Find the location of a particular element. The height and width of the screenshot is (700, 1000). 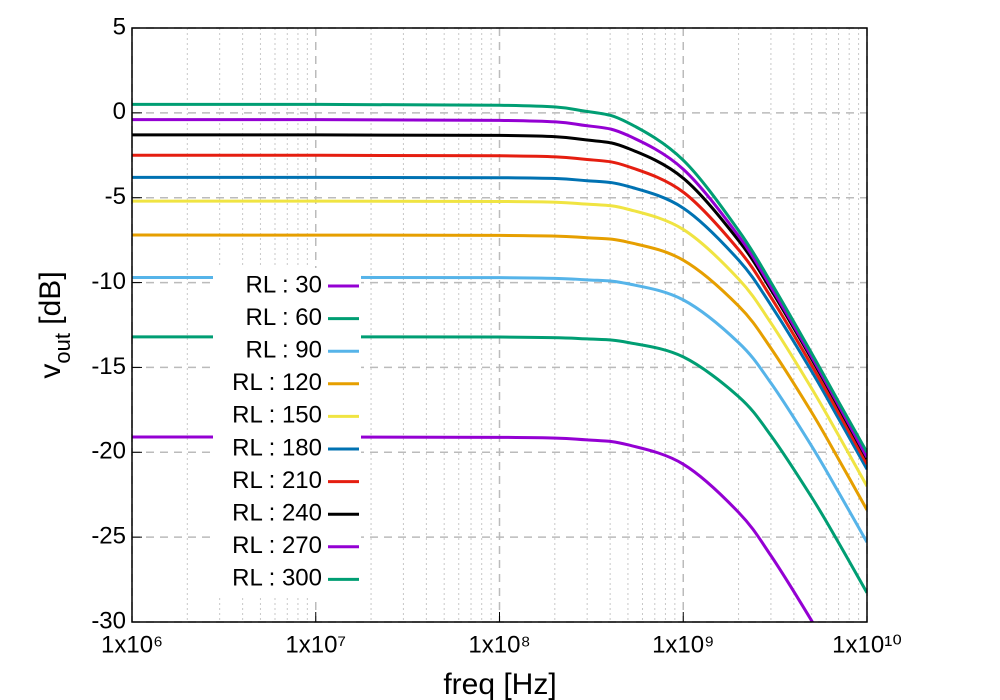

y-tick-label: -10 is located at coordinates (108, 281).